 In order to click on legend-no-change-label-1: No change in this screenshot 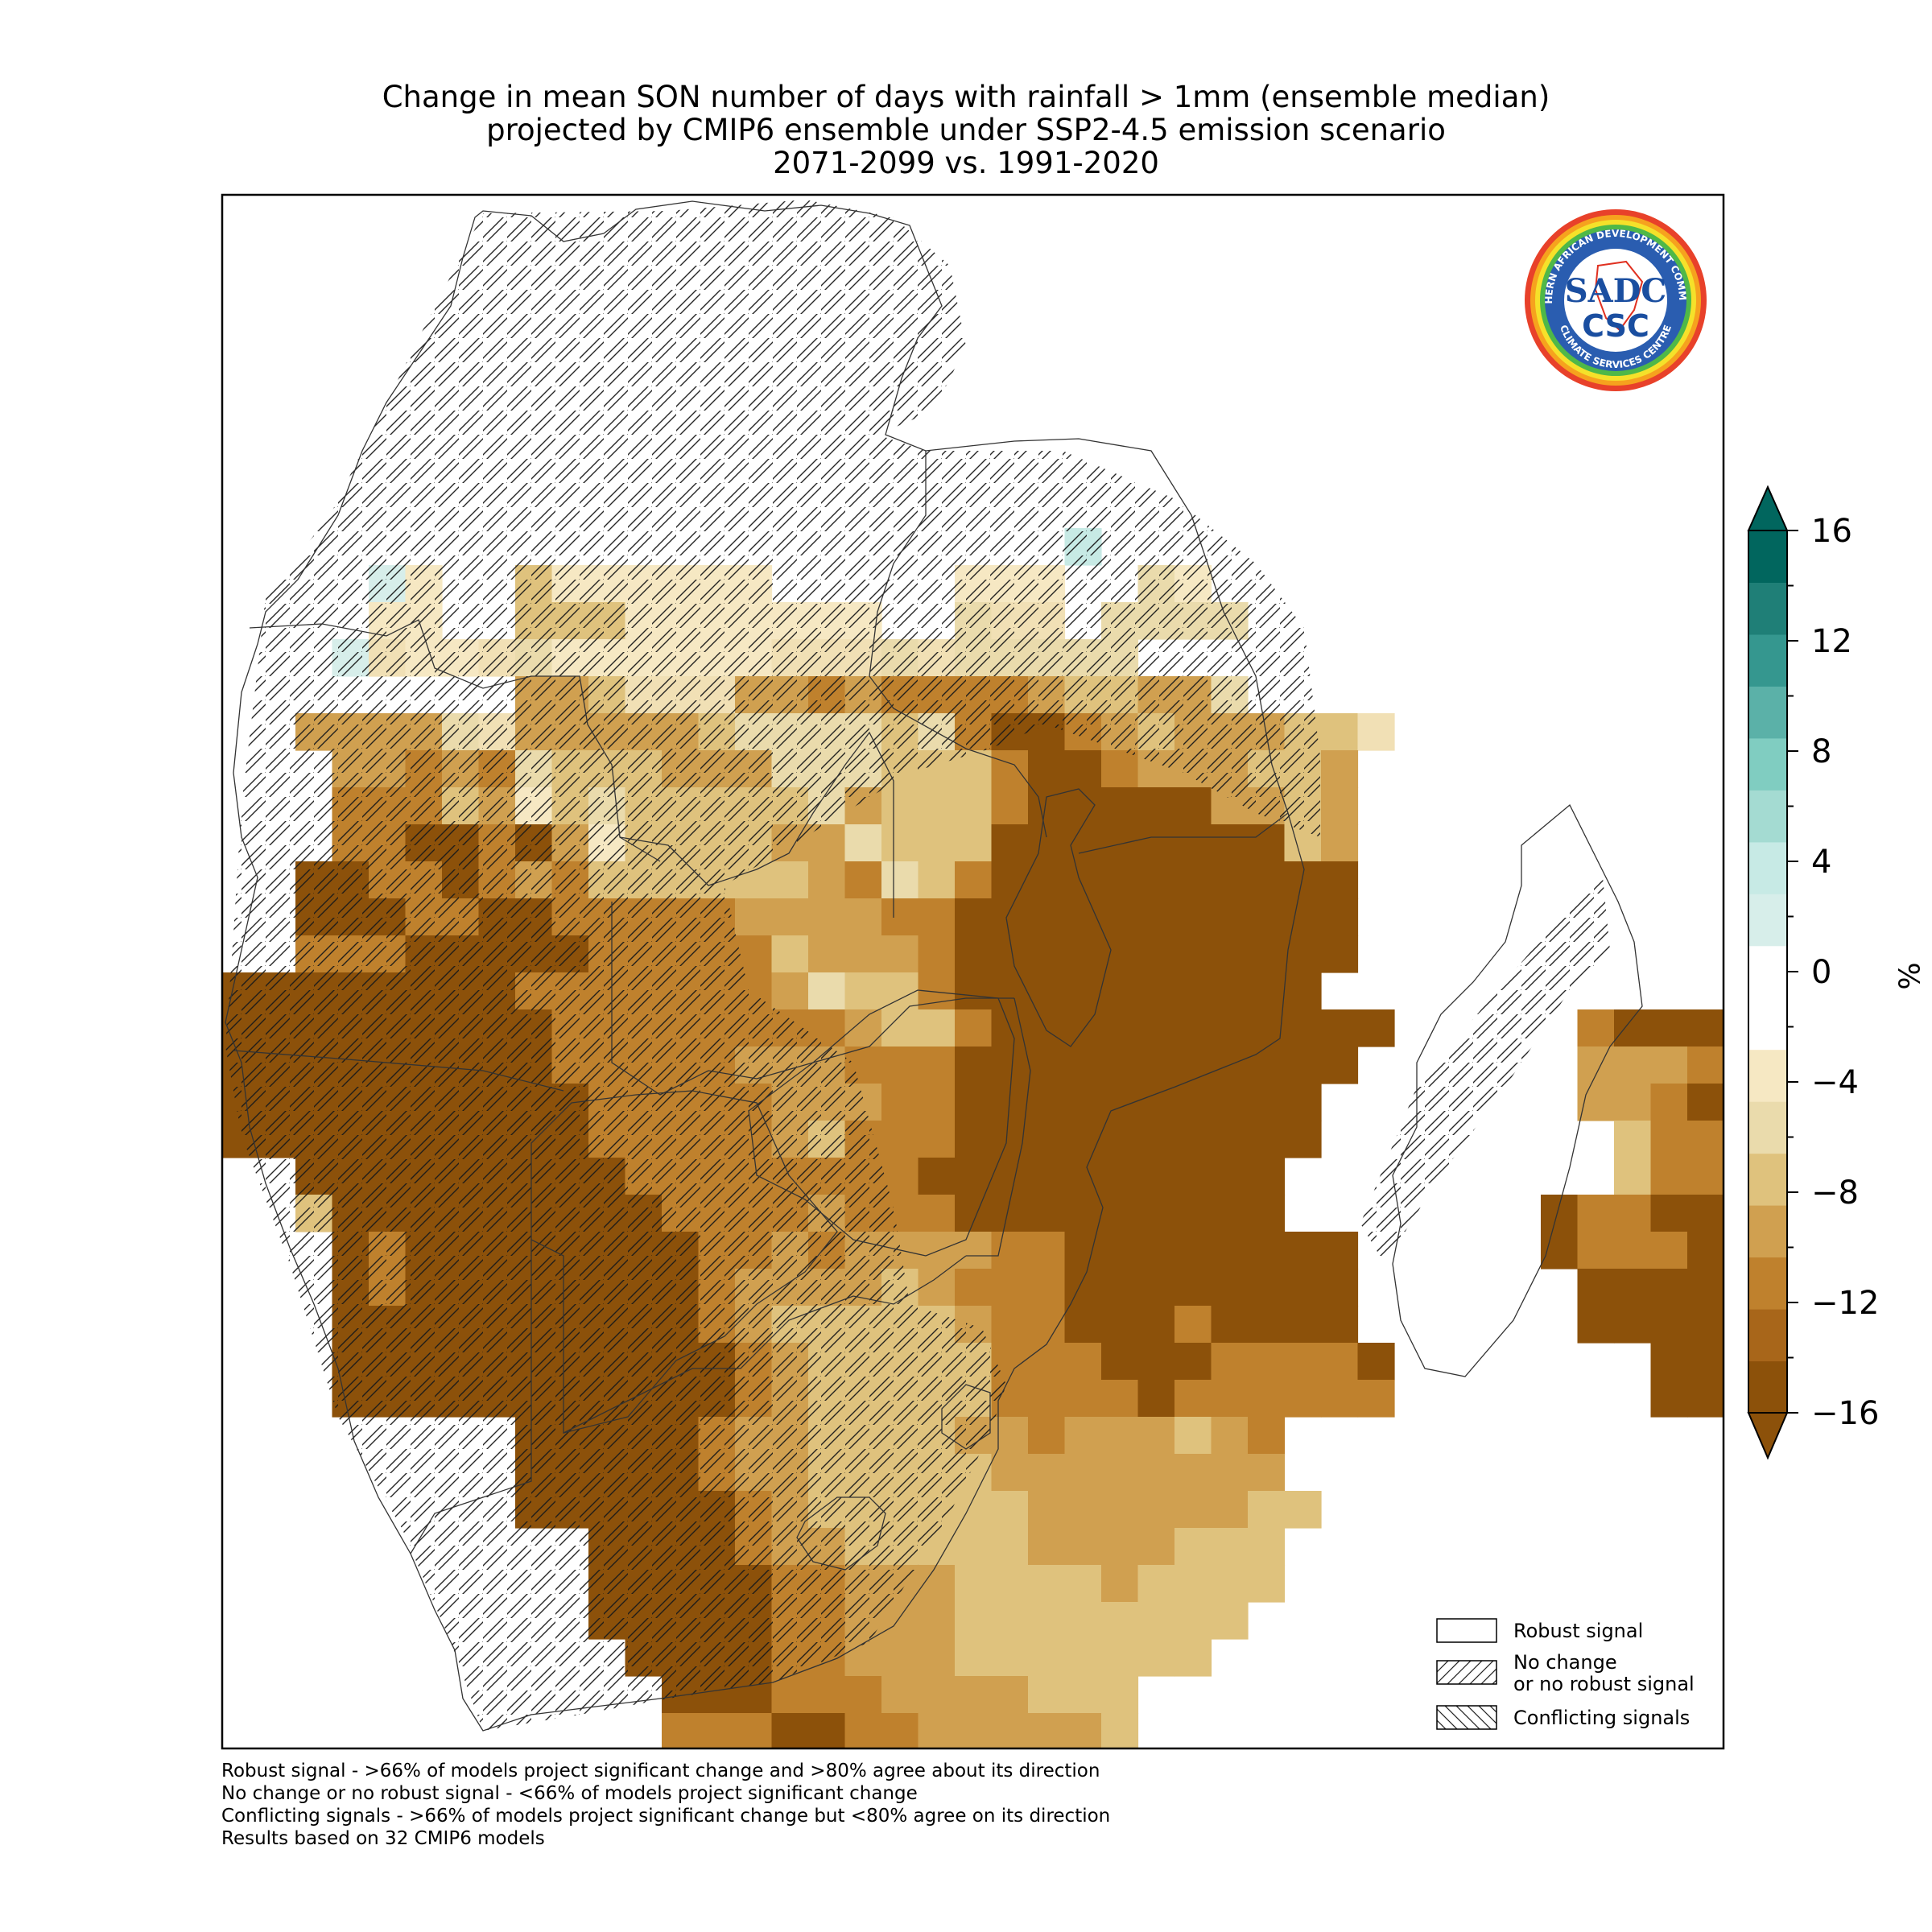, I will do `click(1565, 1662)`.